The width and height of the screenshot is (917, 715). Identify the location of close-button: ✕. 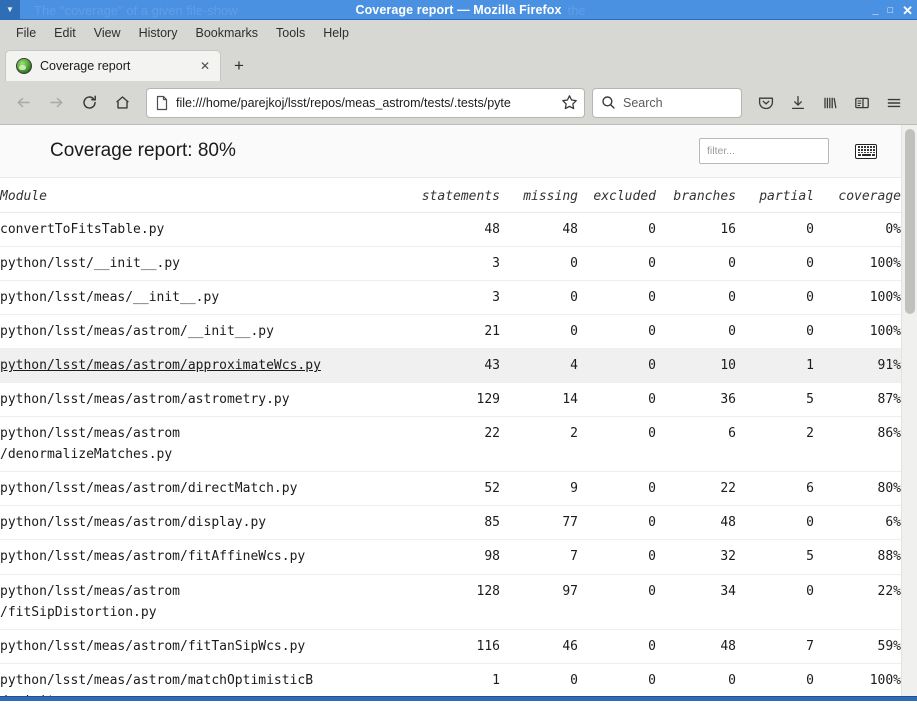
(907, 10).